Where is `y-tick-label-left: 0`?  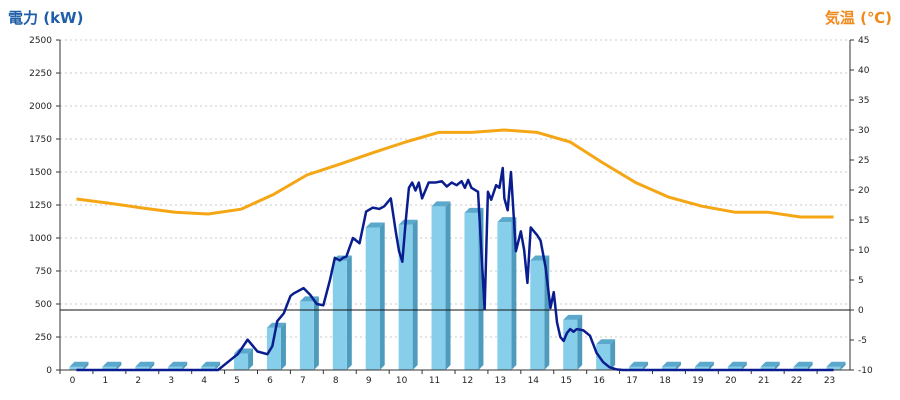
y-tick-label-left: 0 is located at coordinates (49, 371).